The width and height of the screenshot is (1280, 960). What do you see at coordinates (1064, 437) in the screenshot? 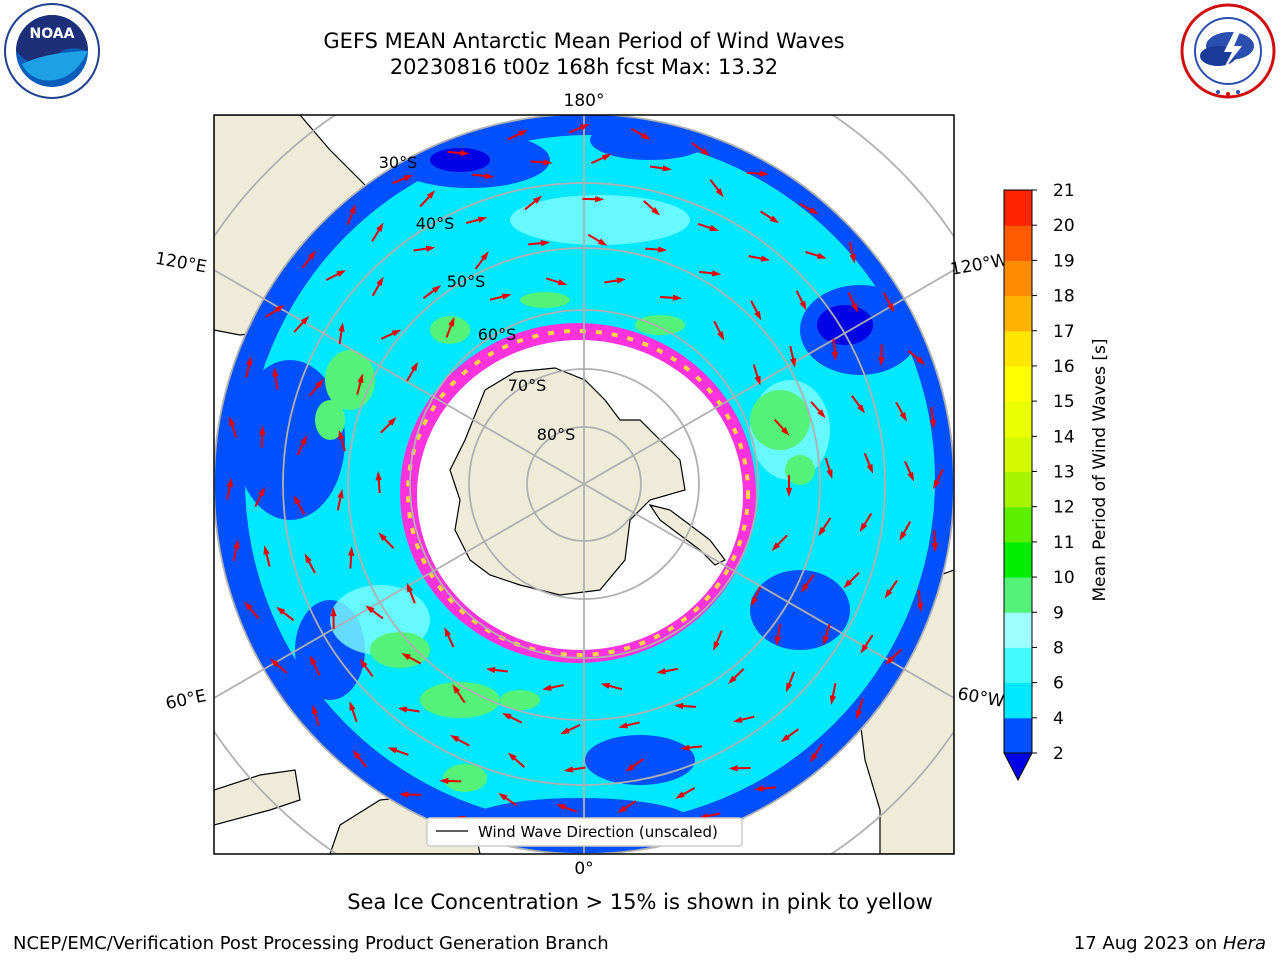
I see `colorbar-tick-label: 14` at bounding box center [1064, 437].